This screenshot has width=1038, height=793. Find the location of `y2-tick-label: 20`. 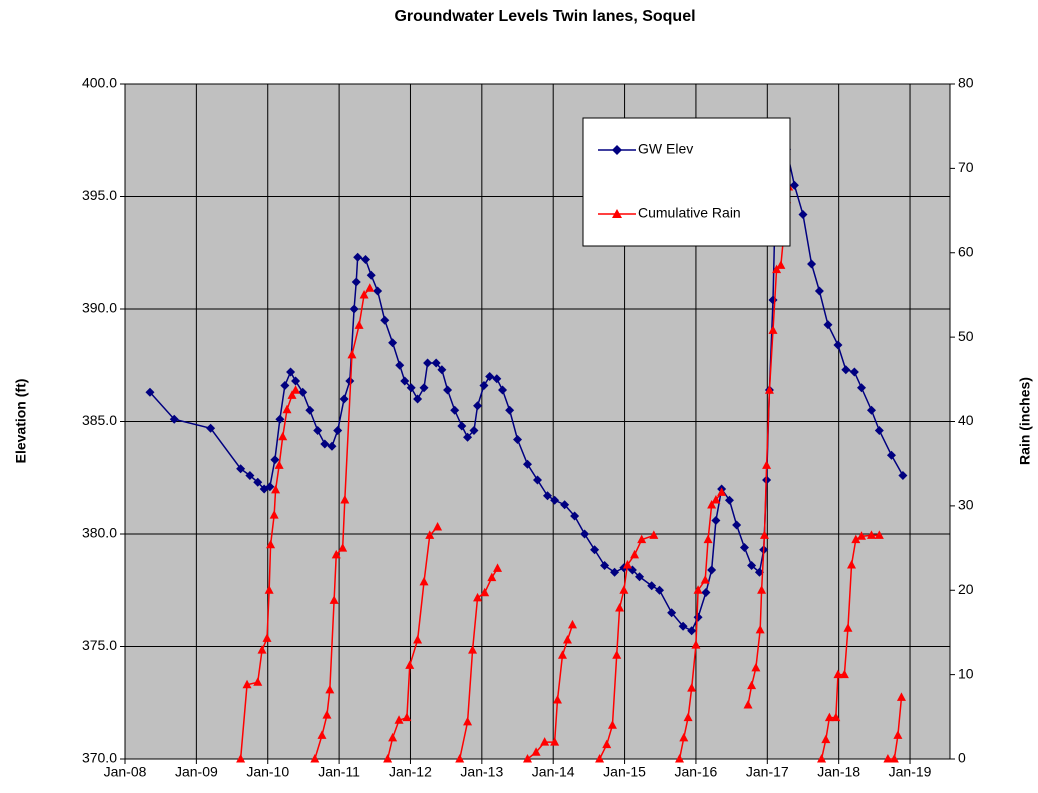

y2-tick-label: 20 is located at coordinates (966, 589).